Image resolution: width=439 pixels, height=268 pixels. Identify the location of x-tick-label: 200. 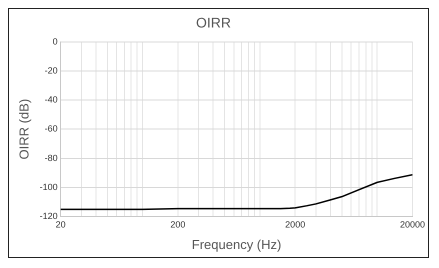
(178, 224).